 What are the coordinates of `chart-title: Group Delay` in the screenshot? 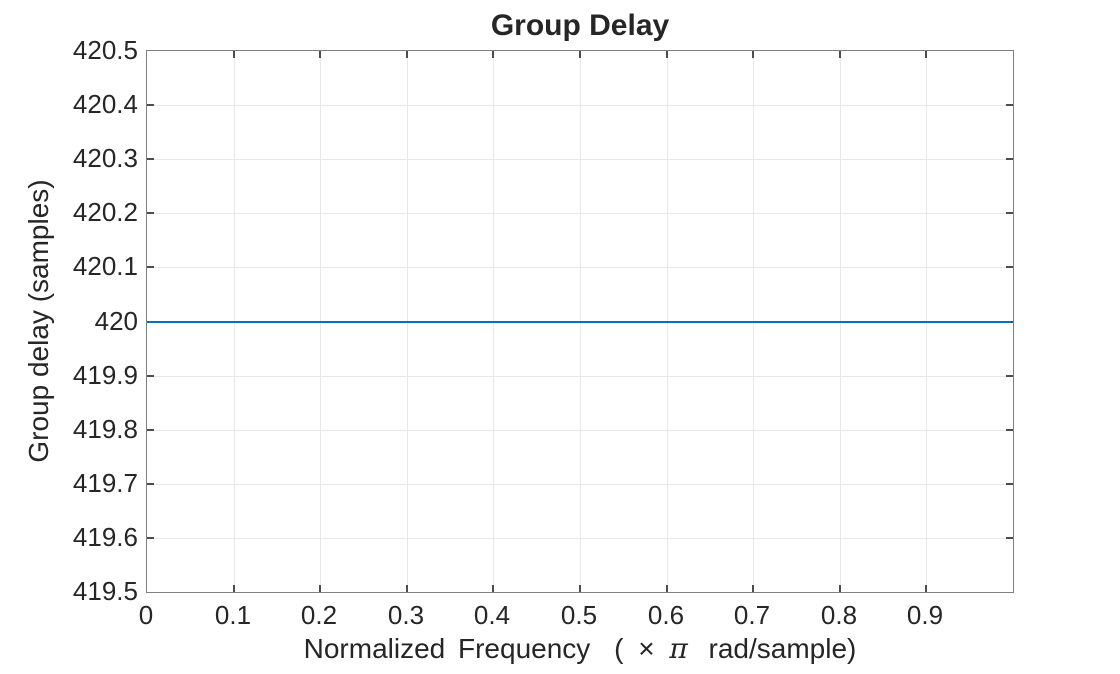 It's located at (580, 25).